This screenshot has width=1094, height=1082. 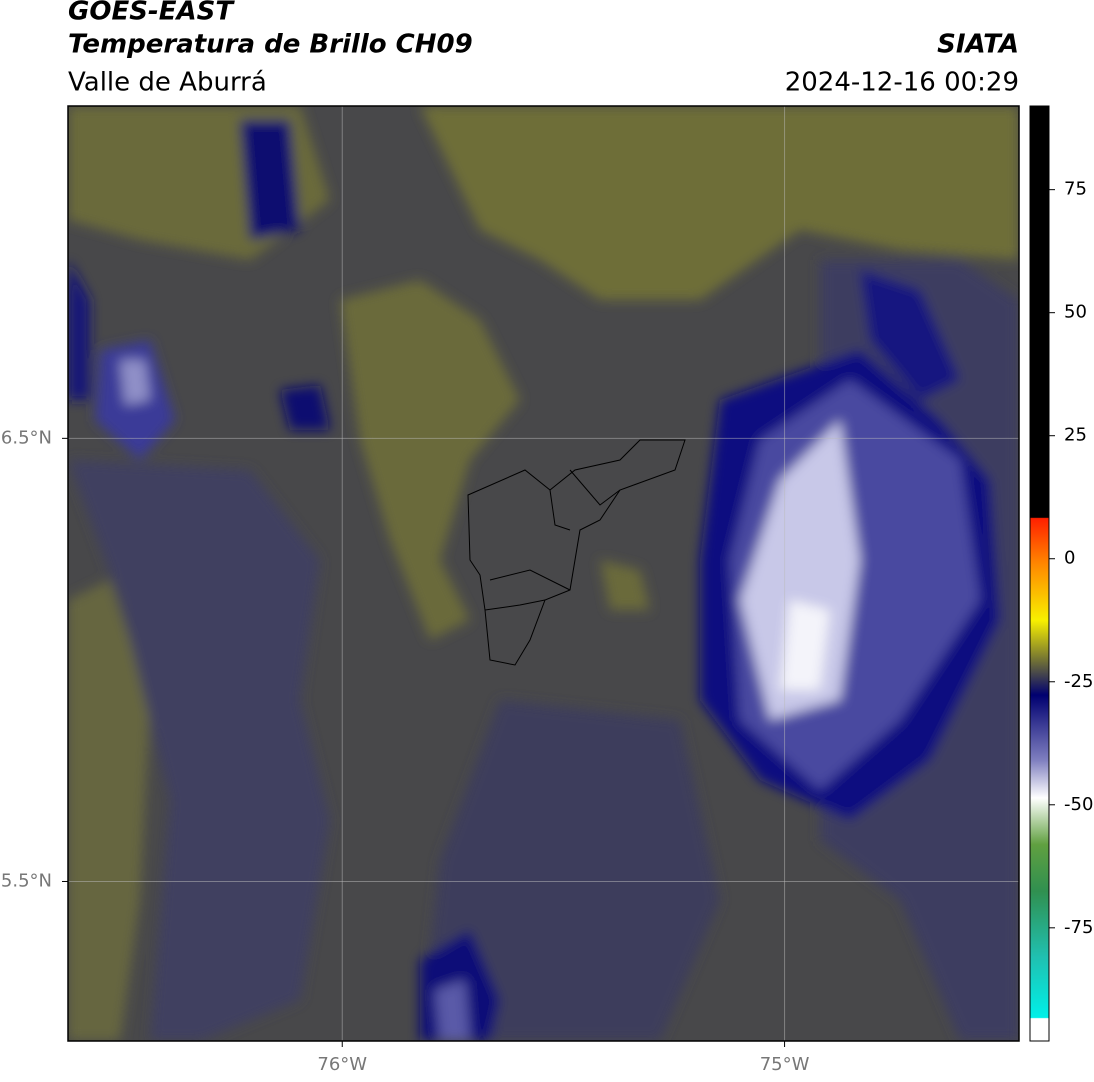 What do you see at coordinates (785, 1064) in the screenshot?
I see `x-tick-label: 75°W` at bounding box center [785, 1064].